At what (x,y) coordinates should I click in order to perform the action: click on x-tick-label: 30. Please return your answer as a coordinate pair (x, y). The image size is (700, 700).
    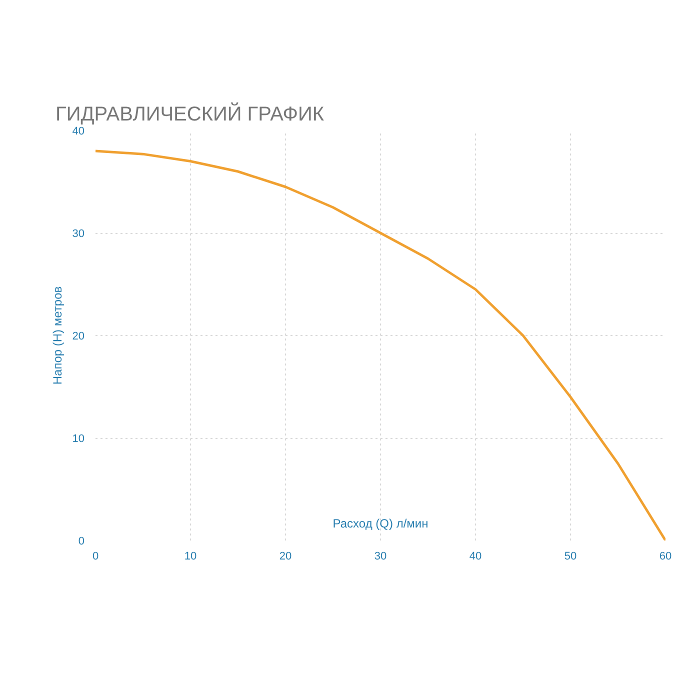
    Looking at the image, I should click on (380, 556).